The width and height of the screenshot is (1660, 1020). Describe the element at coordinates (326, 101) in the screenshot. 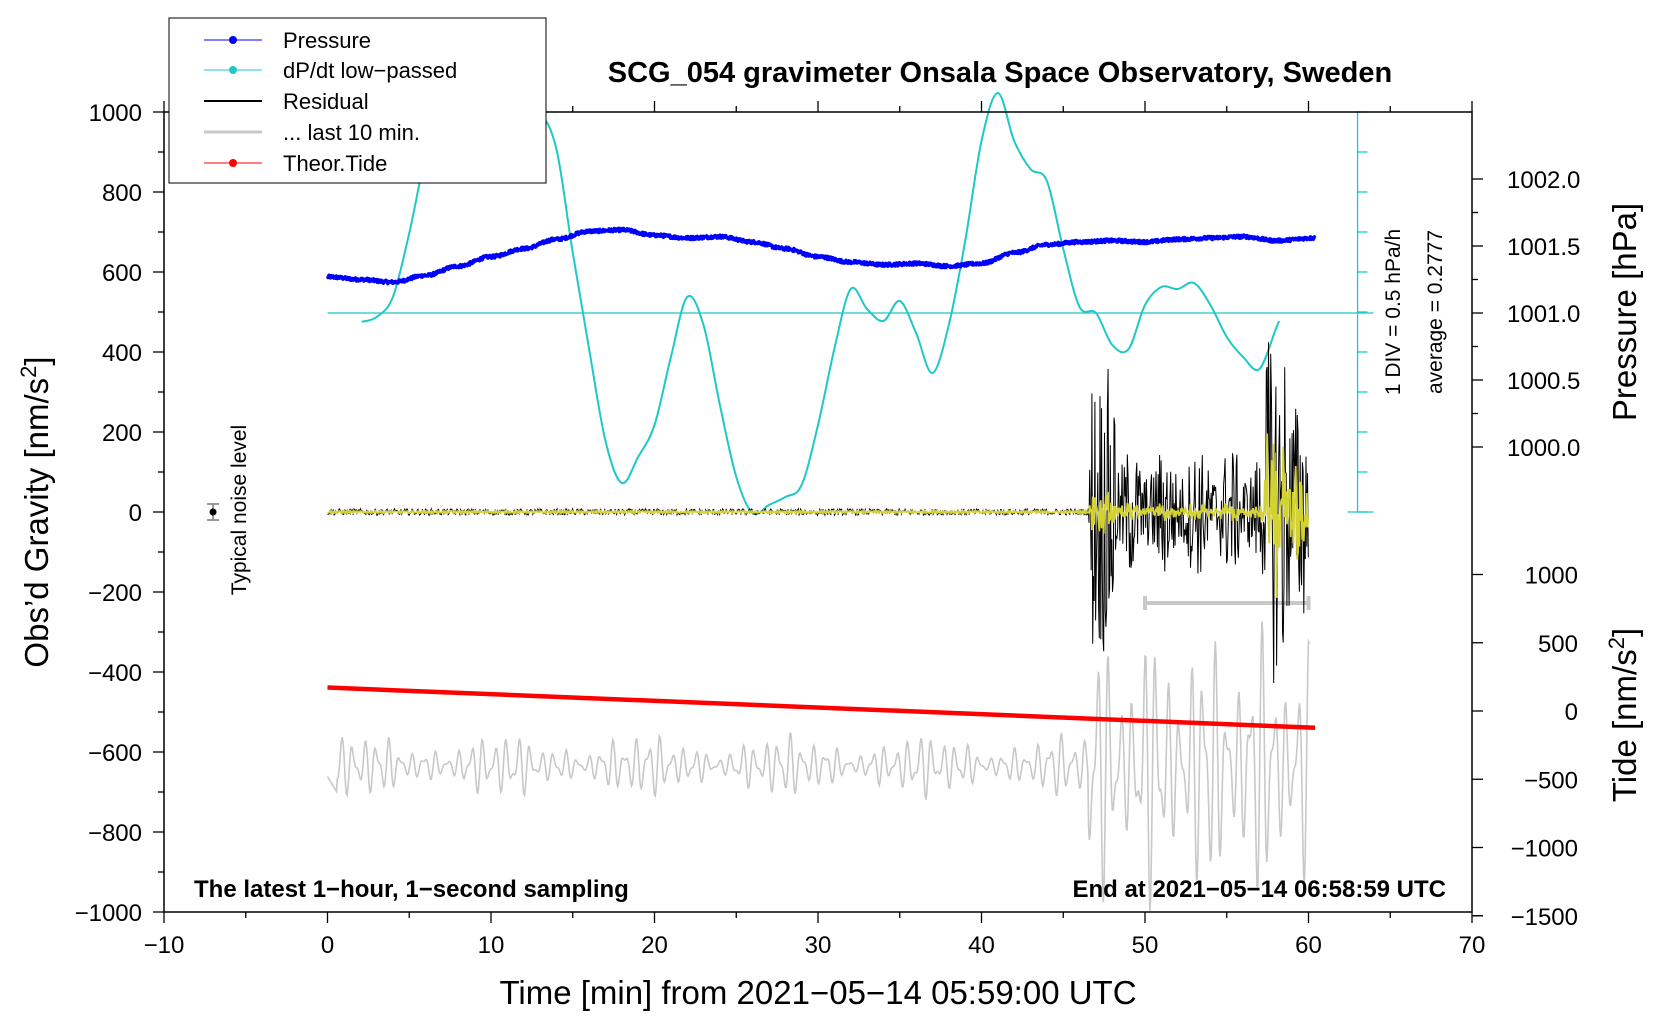

I see `legend-label-residual: Residual` at that location.